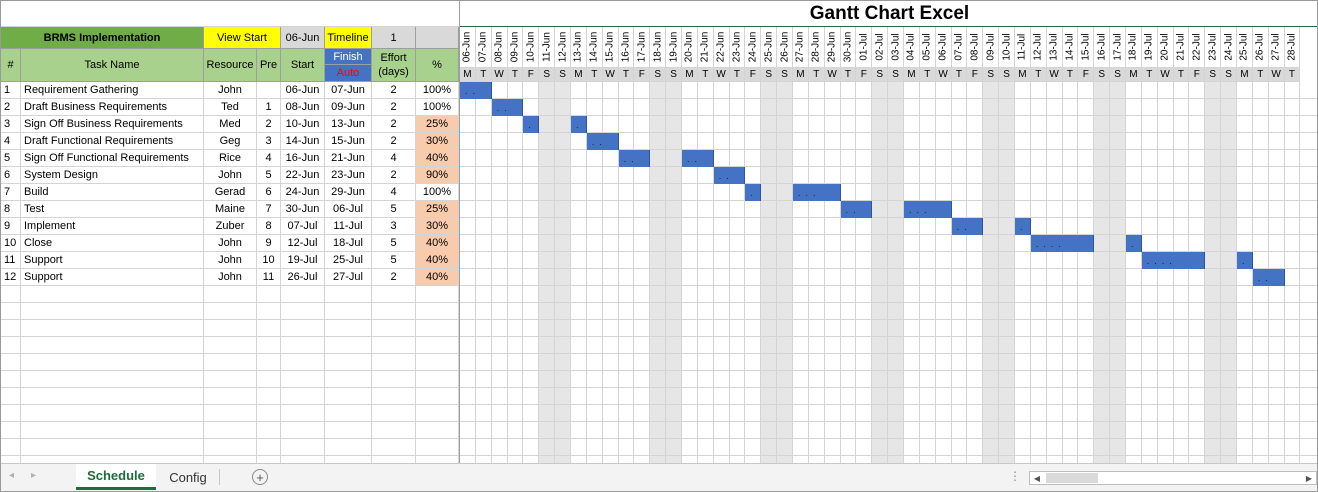 The height and width of the screenshot is (492, 1318). Describe the element at coordinates (303, 141) in the screenshot. I see `task-start-cell: 14-Jun` at that location.